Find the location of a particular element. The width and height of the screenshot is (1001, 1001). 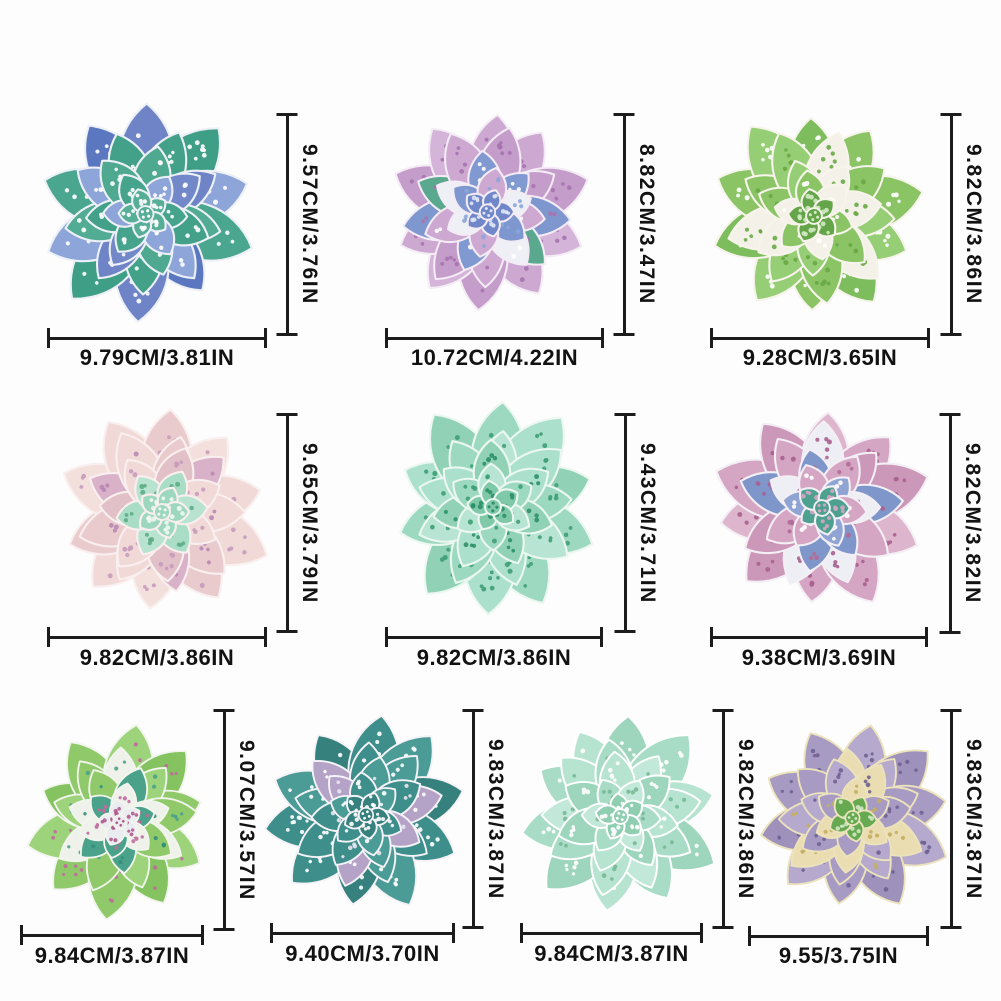

width-label: 9.55/3.75IN is located at coordinates (838, 955).